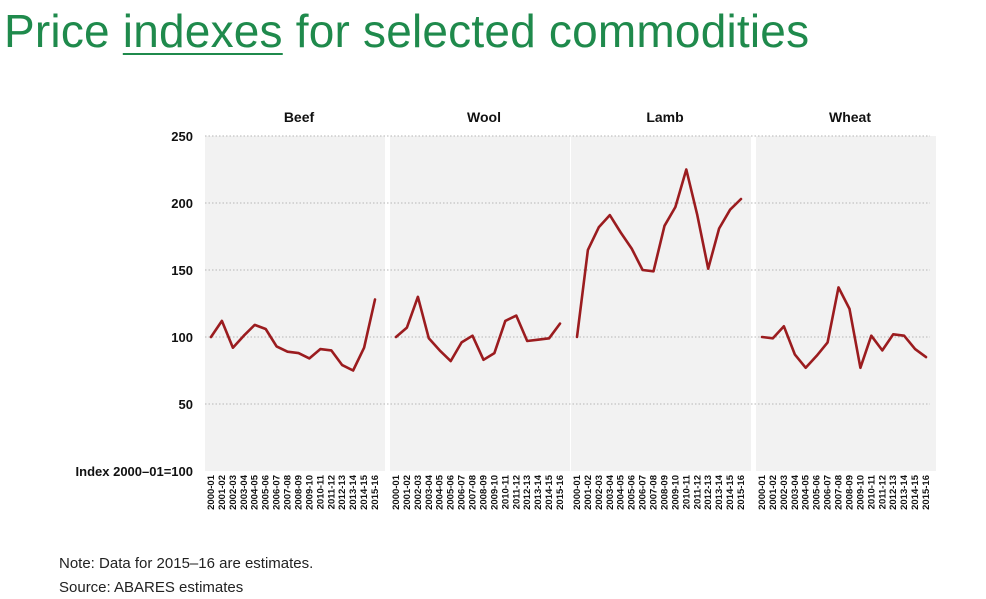  What do you see at coordinates (182, 136) in the screenshot?
I see `y-tick-label: 250` at bounding box center [182, 136].